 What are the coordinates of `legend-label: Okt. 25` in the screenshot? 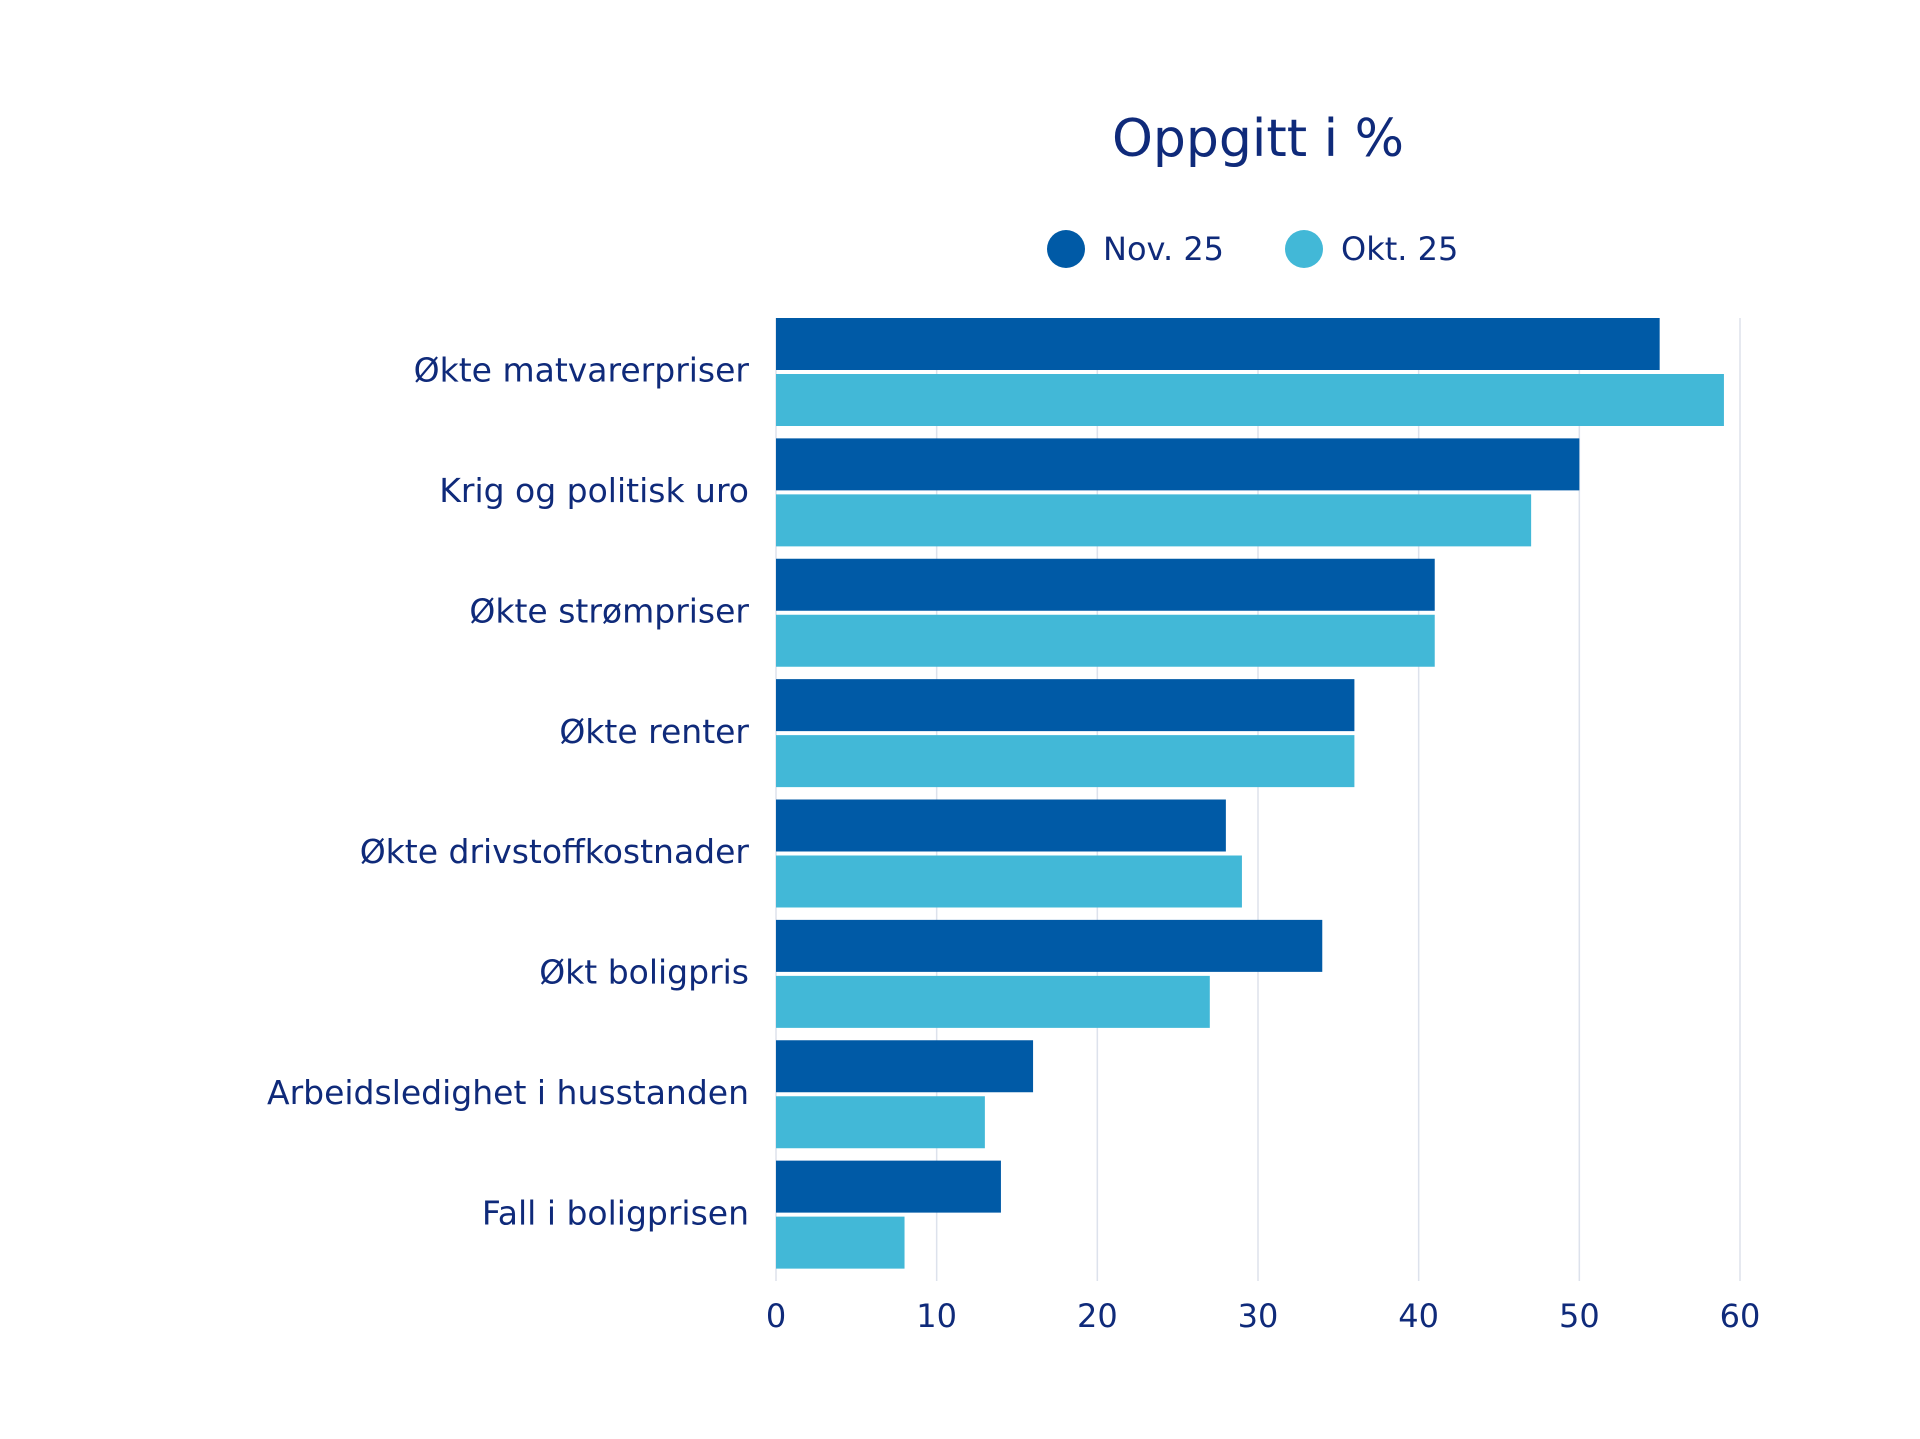 It's located at (1399, 249).